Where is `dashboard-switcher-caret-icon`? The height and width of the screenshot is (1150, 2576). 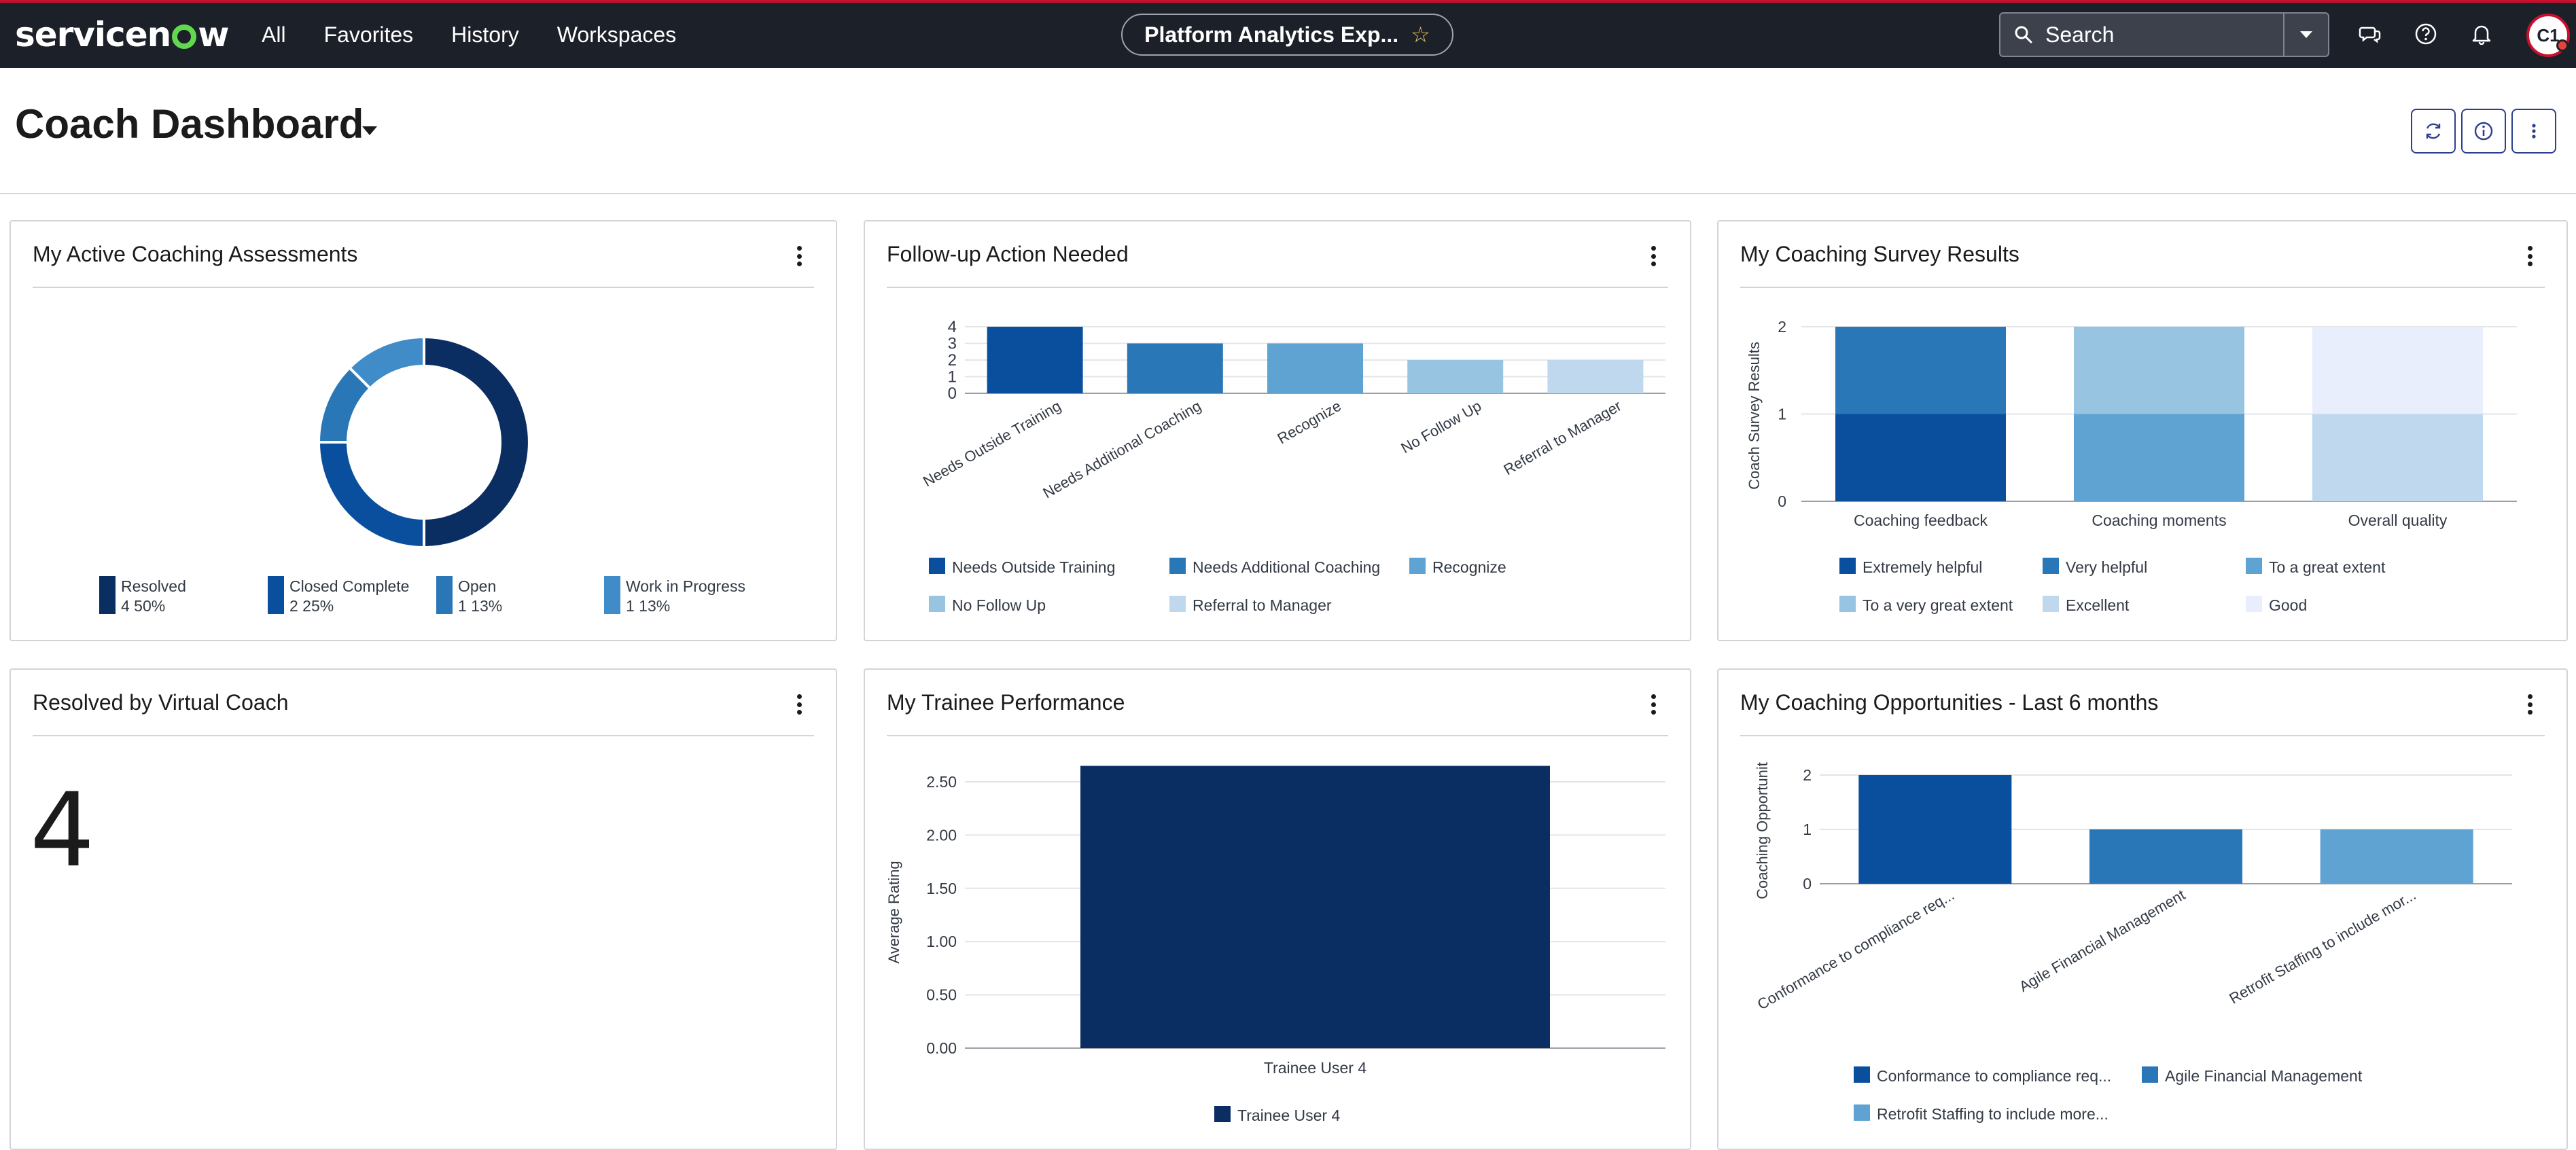 dashboard-switcher-caret-icon is located at coordinates (369, 130).